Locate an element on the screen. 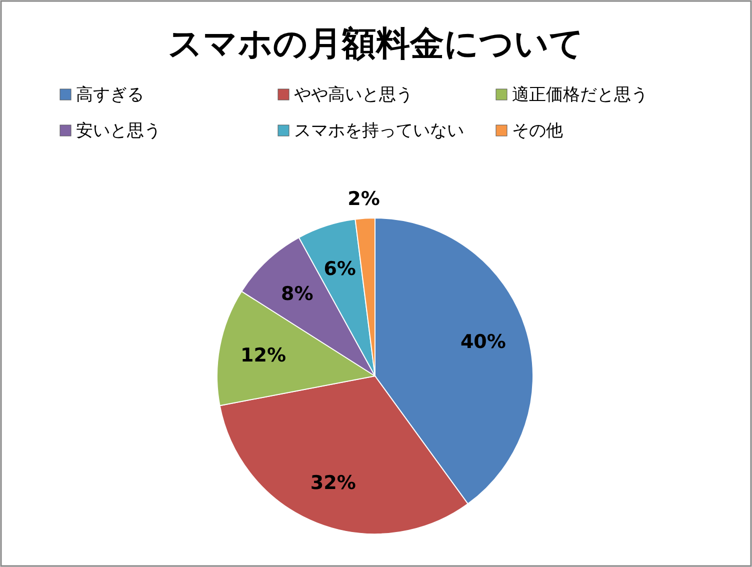 The image size is (752, 567). data-label: 32% is located at coordinates (333, 483).